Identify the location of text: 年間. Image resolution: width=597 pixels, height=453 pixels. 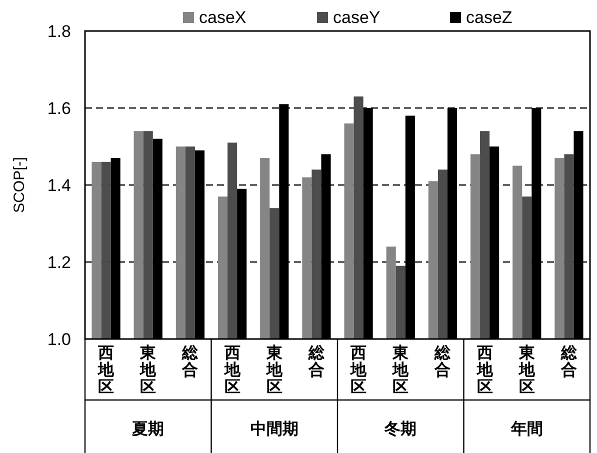
(526, 429).